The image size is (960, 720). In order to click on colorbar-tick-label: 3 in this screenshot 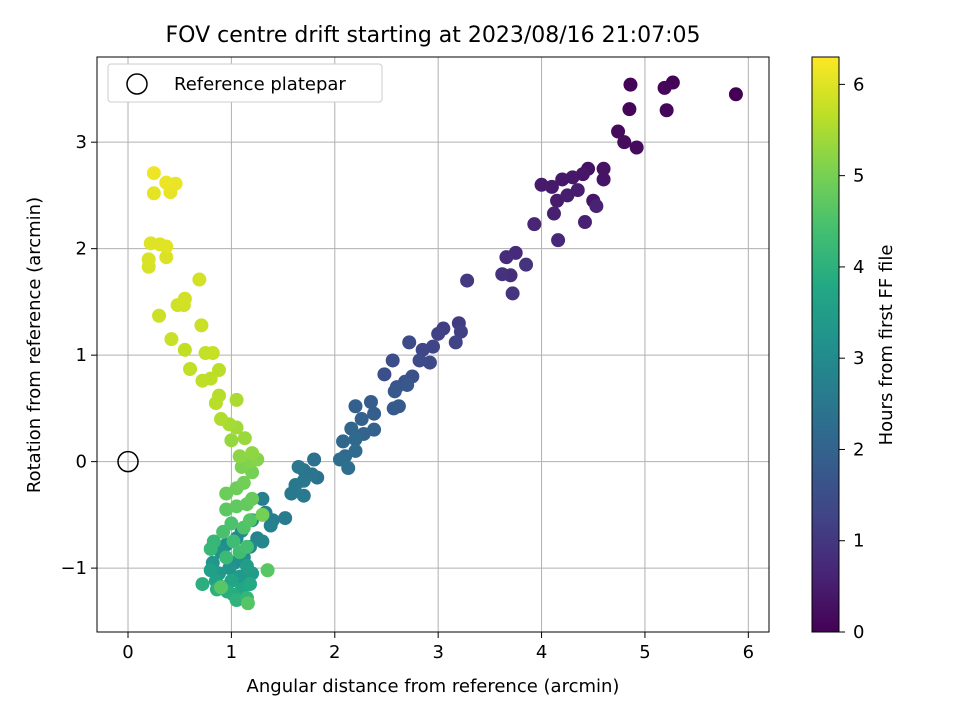, I will do `click(858, 358)`.